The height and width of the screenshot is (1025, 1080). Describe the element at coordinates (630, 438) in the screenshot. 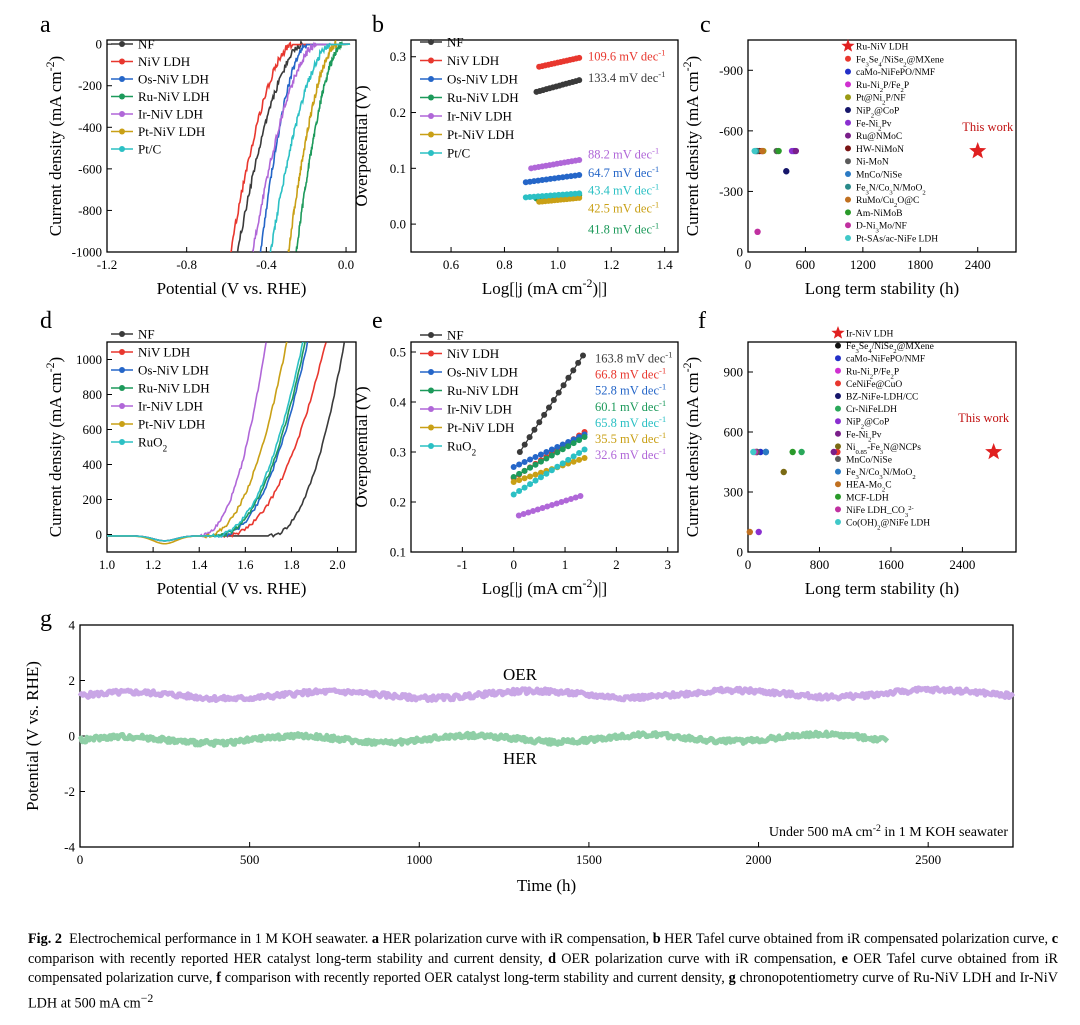

I see `tafel-slope-label: 35.5 mV dec-1` at that location.